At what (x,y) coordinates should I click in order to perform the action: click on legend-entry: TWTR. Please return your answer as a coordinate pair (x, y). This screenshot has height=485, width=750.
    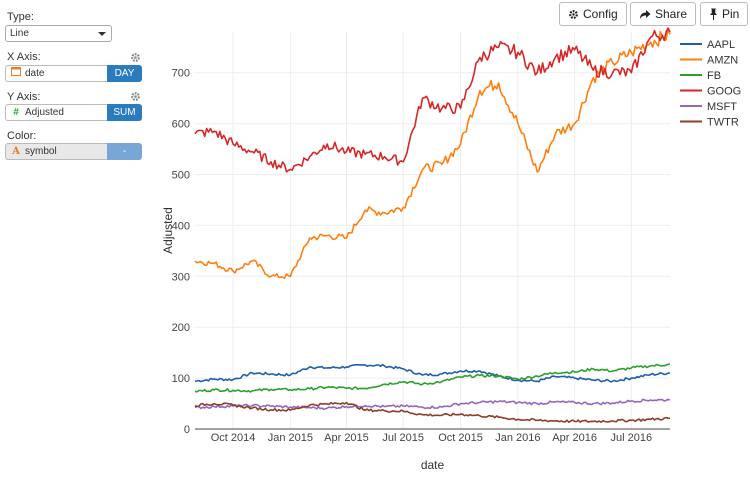
    Looking at the image, I should click on (723, 123).